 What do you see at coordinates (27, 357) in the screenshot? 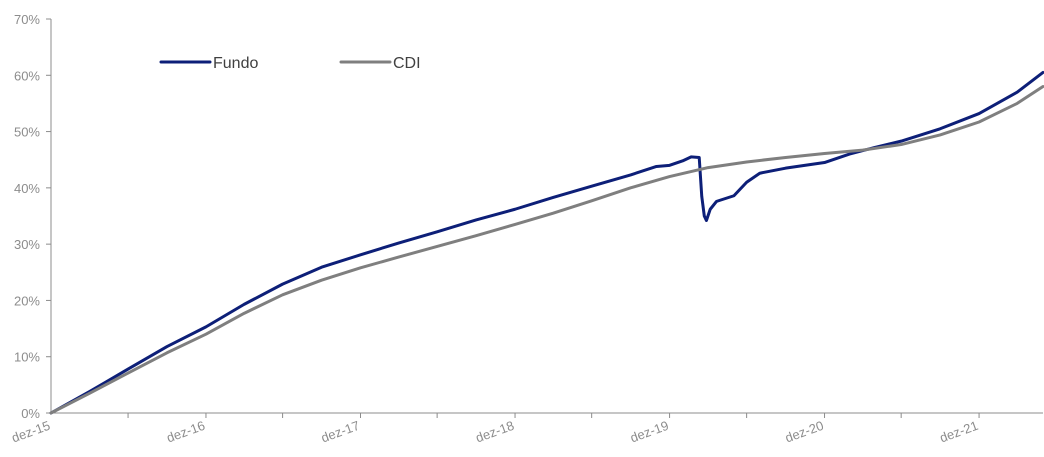
I see `y-tick-label: 10%` at bounding box center [27, 357].